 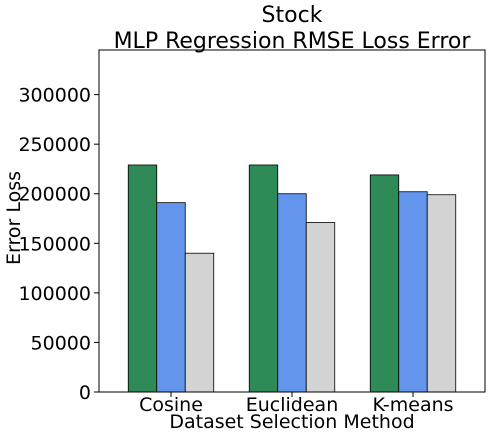 I want to click on bar-cosine-s2, so click(x=171, y=297).